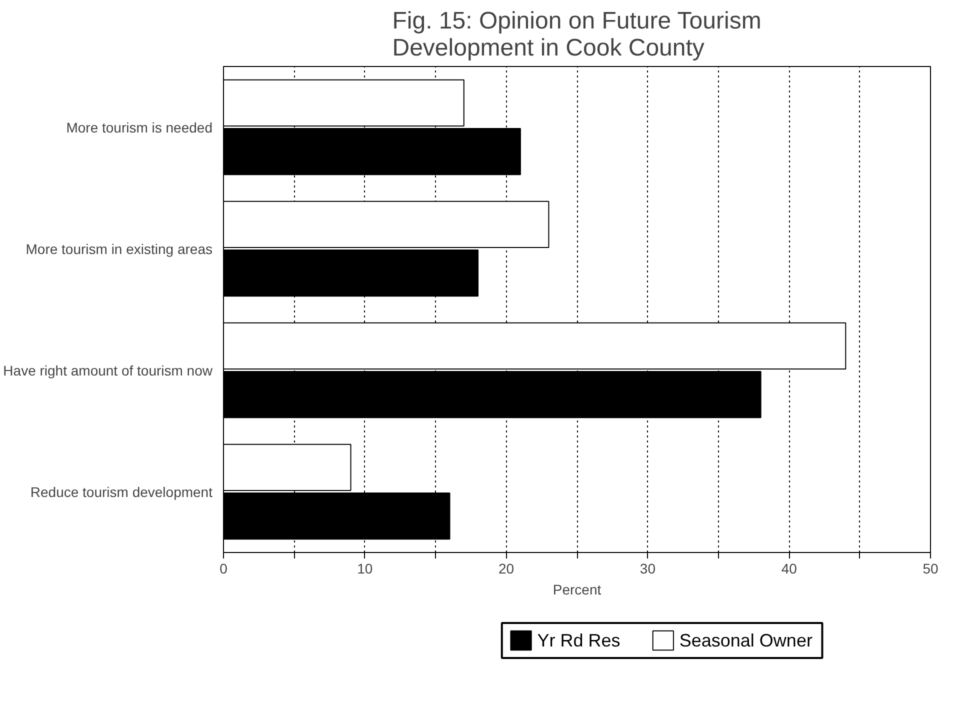 The width and height of the screenshot is (973, 723). Describe the element at coordinates (139, 127) in the screenshot. I see `y-tick-label: More tourism is needed` at that location.